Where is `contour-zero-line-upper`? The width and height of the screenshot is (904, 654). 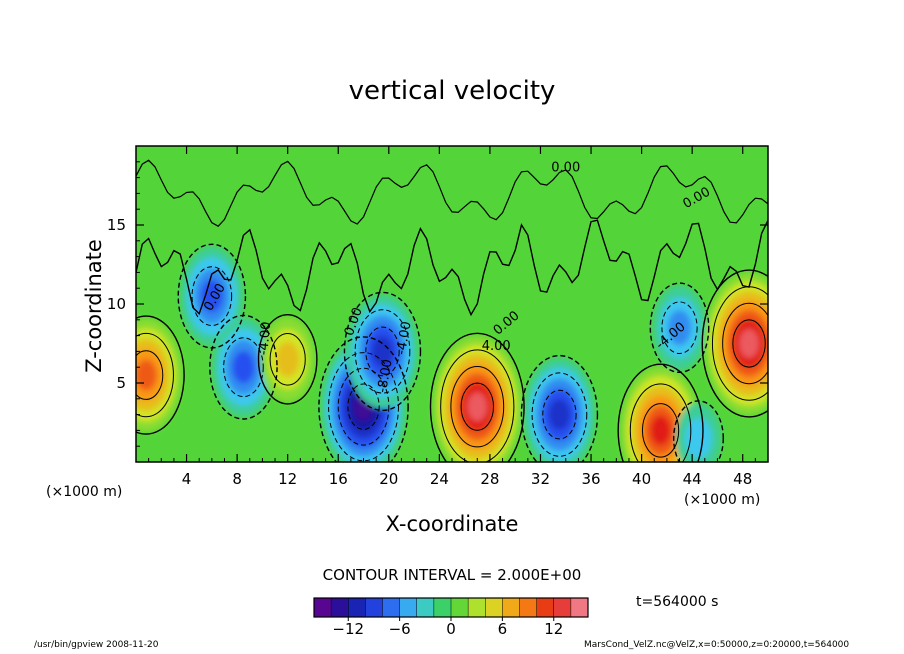
contour-zero-line-upper is located at coordinates (452, 193).